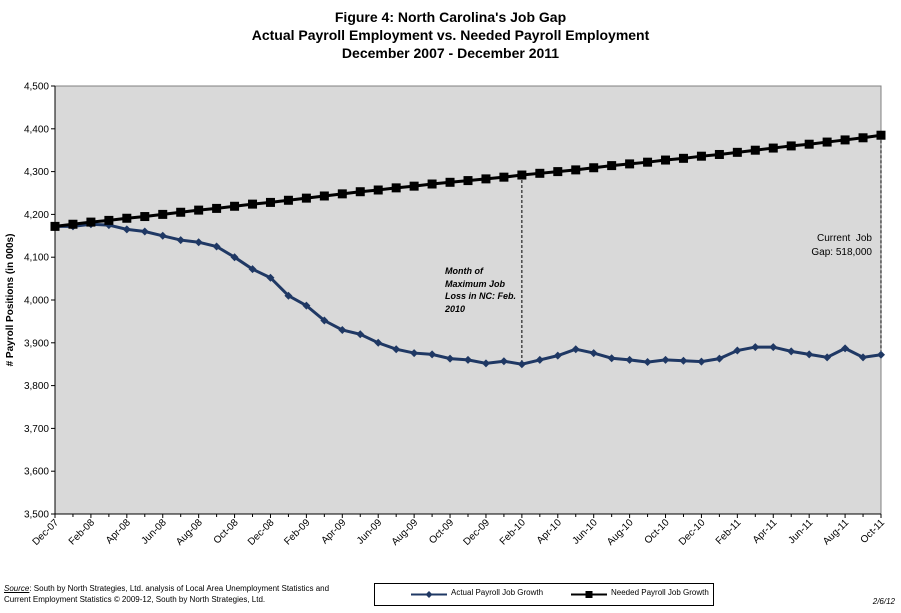 The image size is (901, 613). Describe the element at coordinates (82, 532) in the screenshot. I see `x-tick-label: Feb-08` at that location.